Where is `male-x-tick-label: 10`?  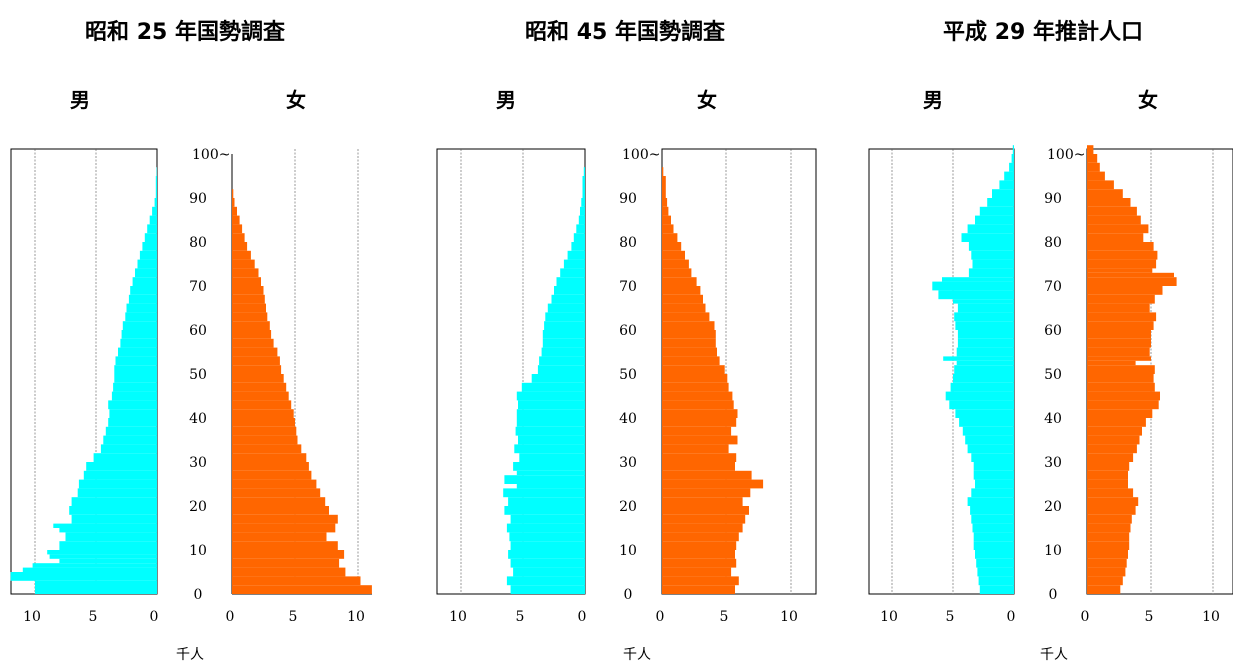 male-x-tick-label: 10 is located at coordinates (889, 617).